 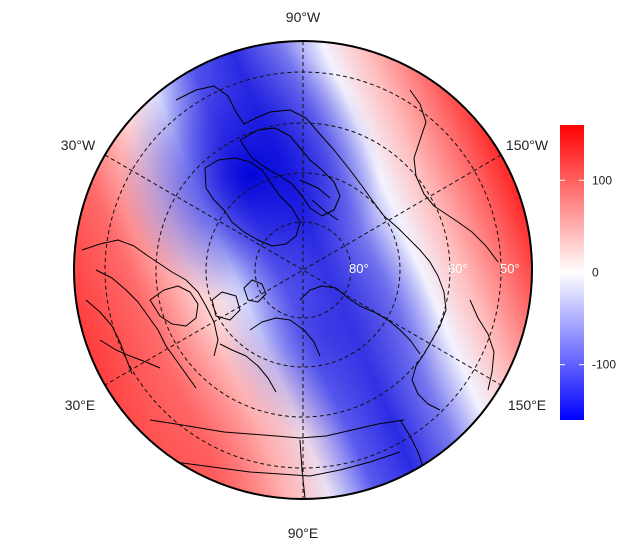 What do you see at coordinates (80, 405) in the screenshot?
I see `meridian-label-lower-left: 30°E` at bounding box center [80, 405].